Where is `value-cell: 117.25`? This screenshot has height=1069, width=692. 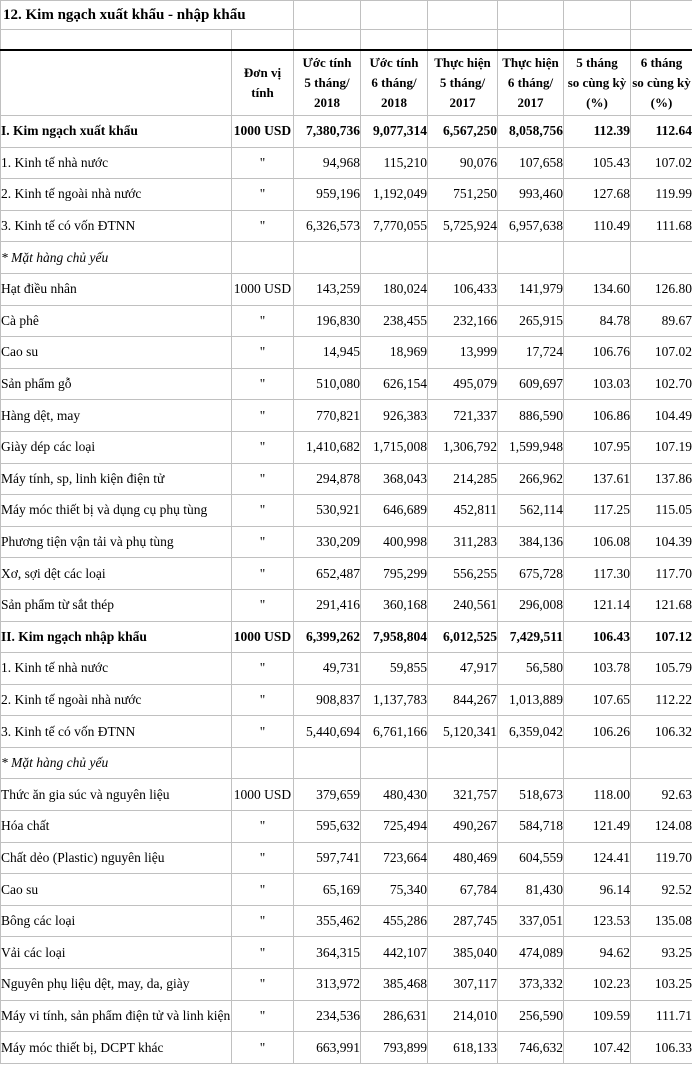 value-cell: 117.25 is located at coordinates (597, 510).